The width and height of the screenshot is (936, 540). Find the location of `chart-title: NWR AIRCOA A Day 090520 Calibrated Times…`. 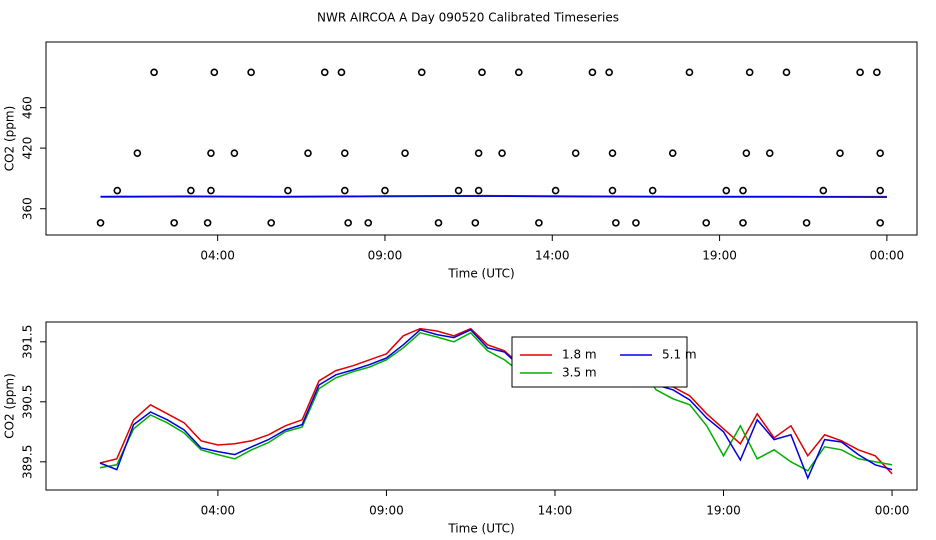

chart-title: NWR AIRCOA A Day 090520 Calibrated Times… is located at coordinates (468, 18).